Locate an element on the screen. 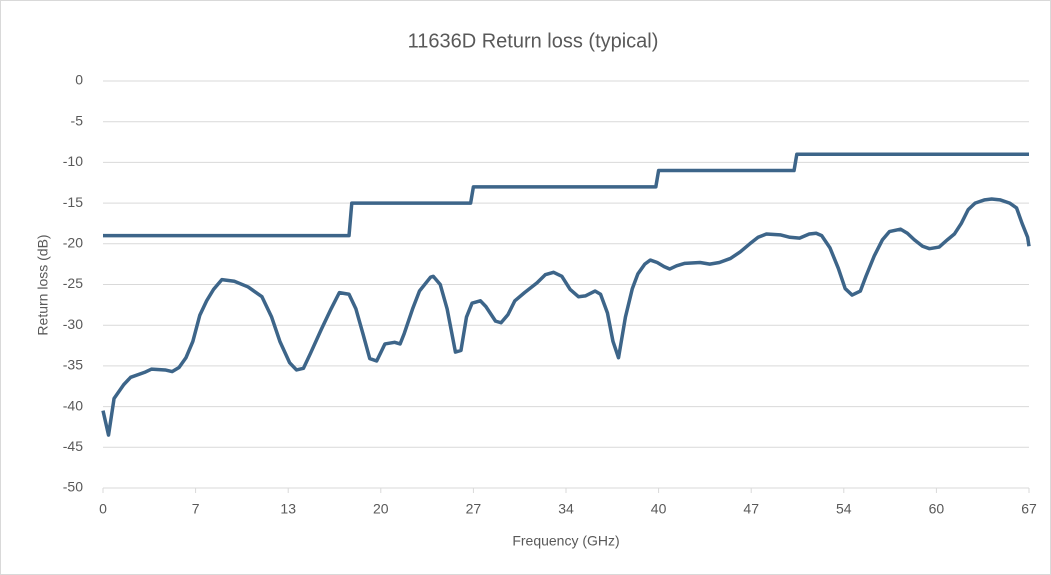 Image resolution: width=1051 pixels, height=575 pixels. y-tick-label: -25 is located at coordinates (73, 283).